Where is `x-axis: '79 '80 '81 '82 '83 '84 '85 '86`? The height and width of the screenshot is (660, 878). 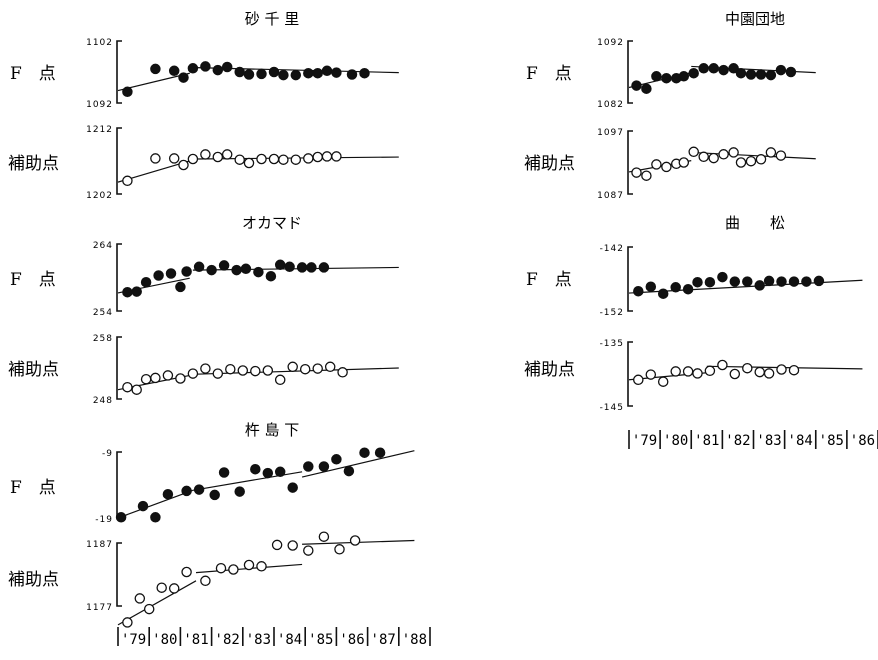
x-axis: '79 '80 '81 '82 '83 '84 '85 '86 is located at coordinates (753, 439).